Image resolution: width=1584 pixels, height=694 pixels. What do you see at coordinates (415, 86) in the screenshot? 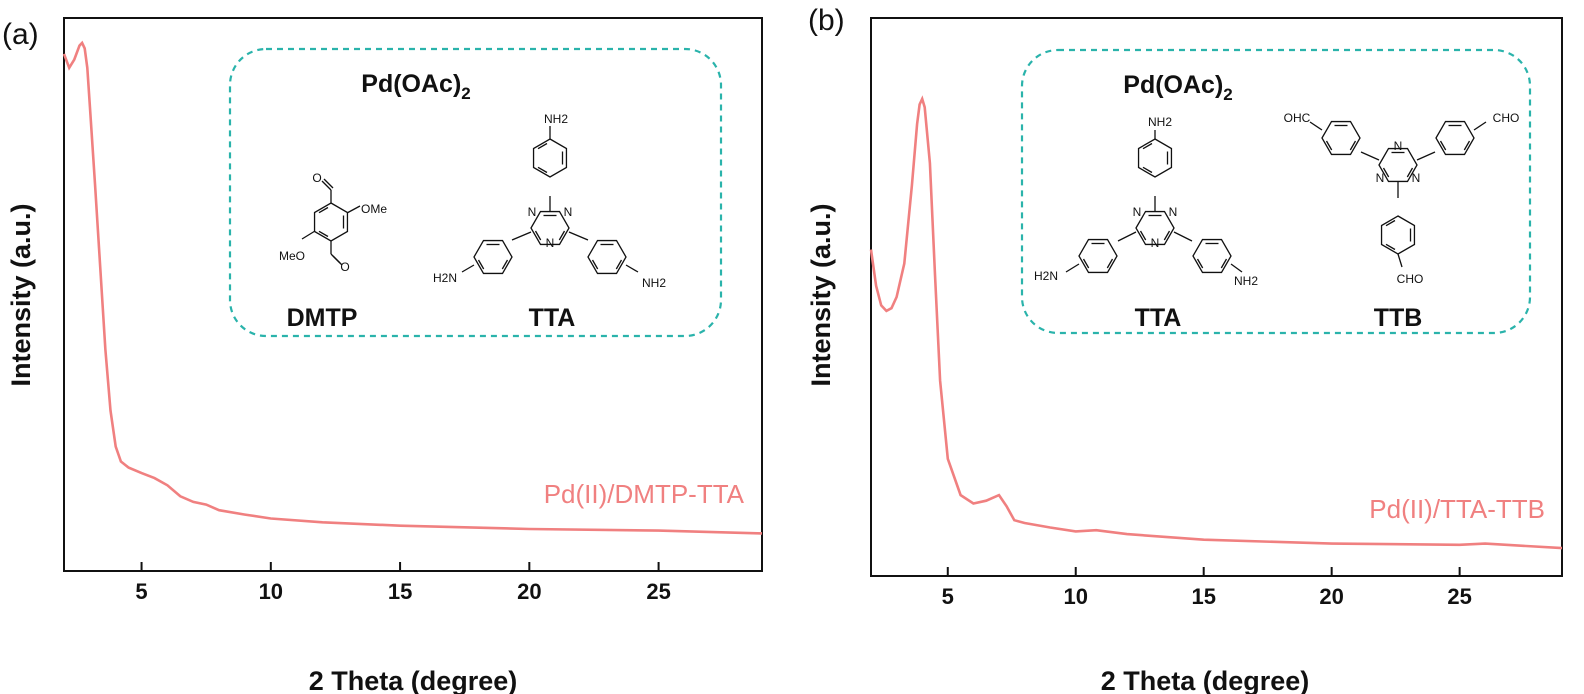
I see `inset-a-reagent: Pd(OAc)2` at bounding box center [415, 86].